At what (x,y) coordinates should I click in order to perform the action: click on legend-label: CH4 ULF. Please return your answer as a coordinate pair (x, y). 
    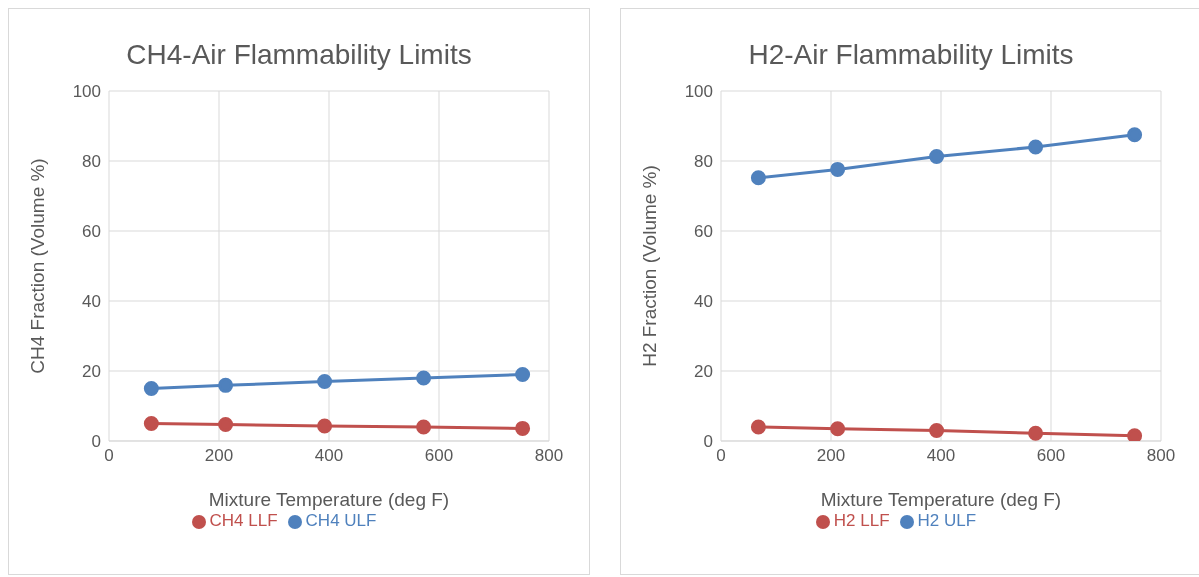
    Looking at the image, I should click on (341, 520).